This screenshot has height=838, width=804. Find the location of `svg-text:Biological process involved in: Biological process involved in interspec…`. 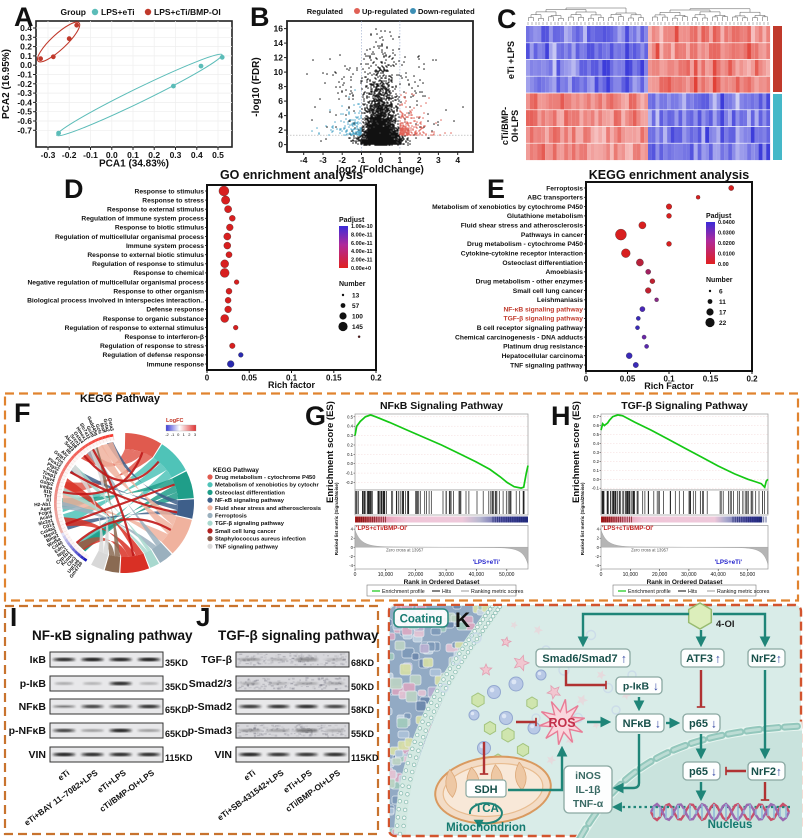

svg-text:Biological process involved in: Biological process involved in interspec… is located at coordinates (115, 301).